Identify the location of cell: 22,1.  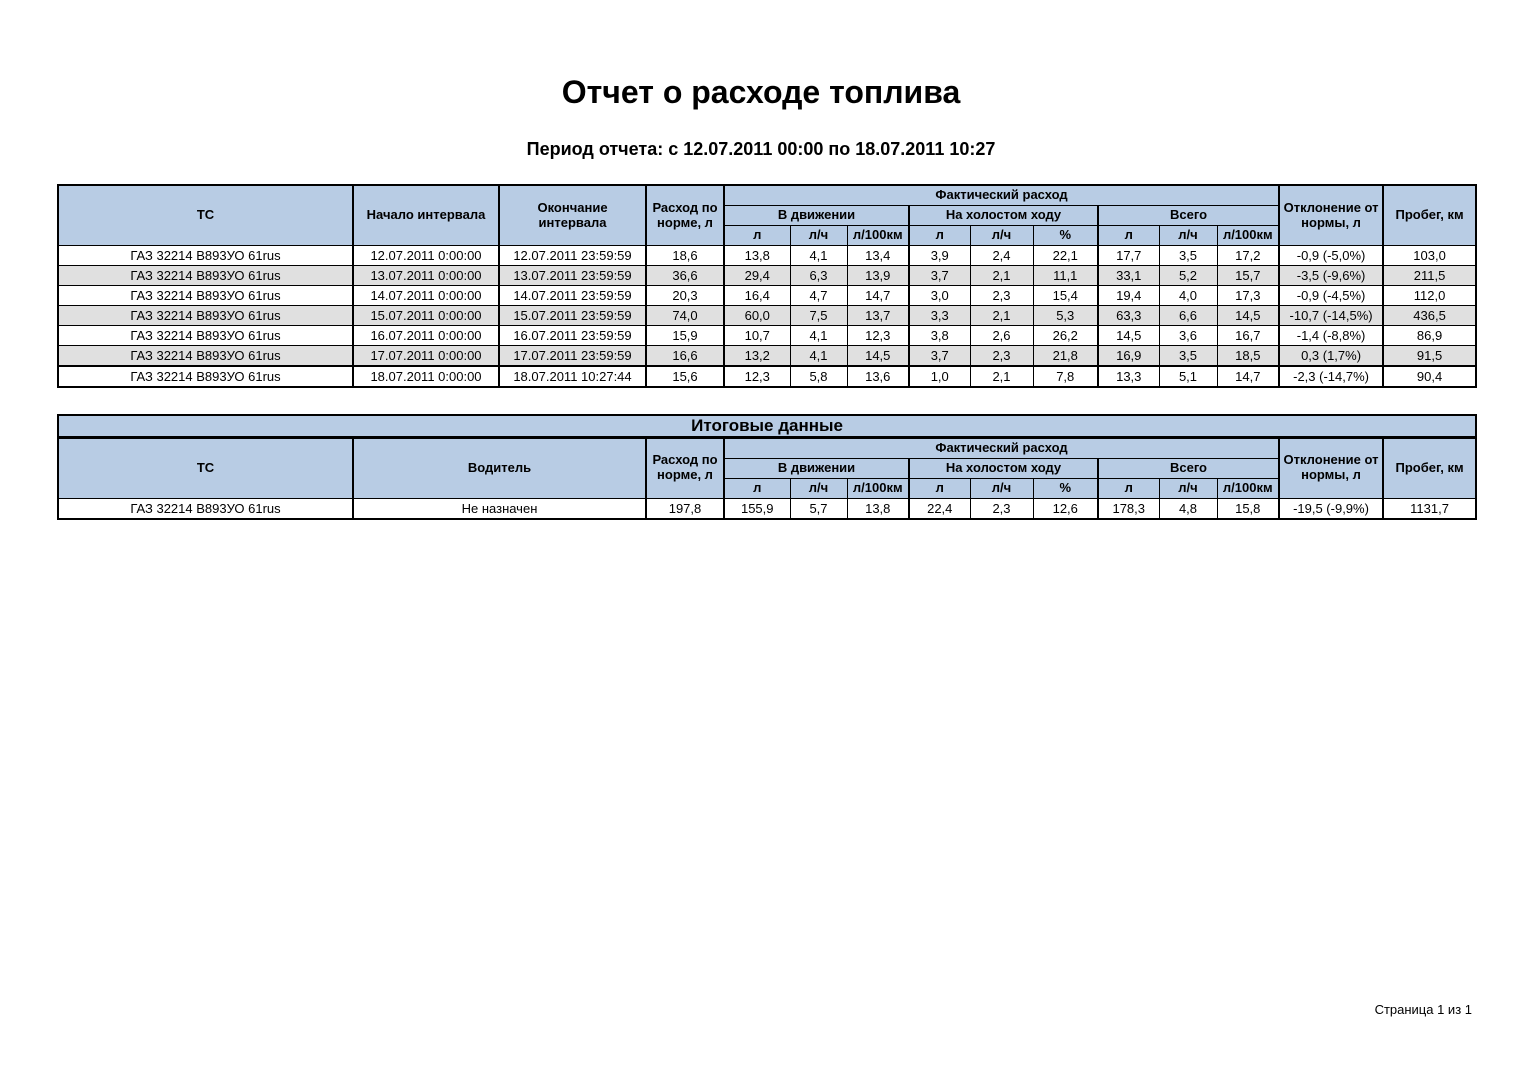
(1065, 255).